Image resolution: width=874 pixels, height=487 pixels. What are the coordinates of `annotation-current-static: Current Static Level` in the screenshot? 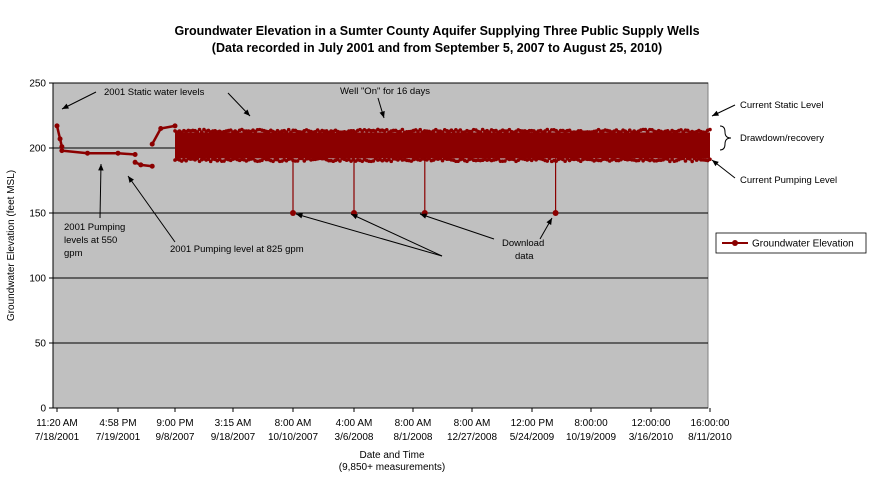 It's located at (781, 105).